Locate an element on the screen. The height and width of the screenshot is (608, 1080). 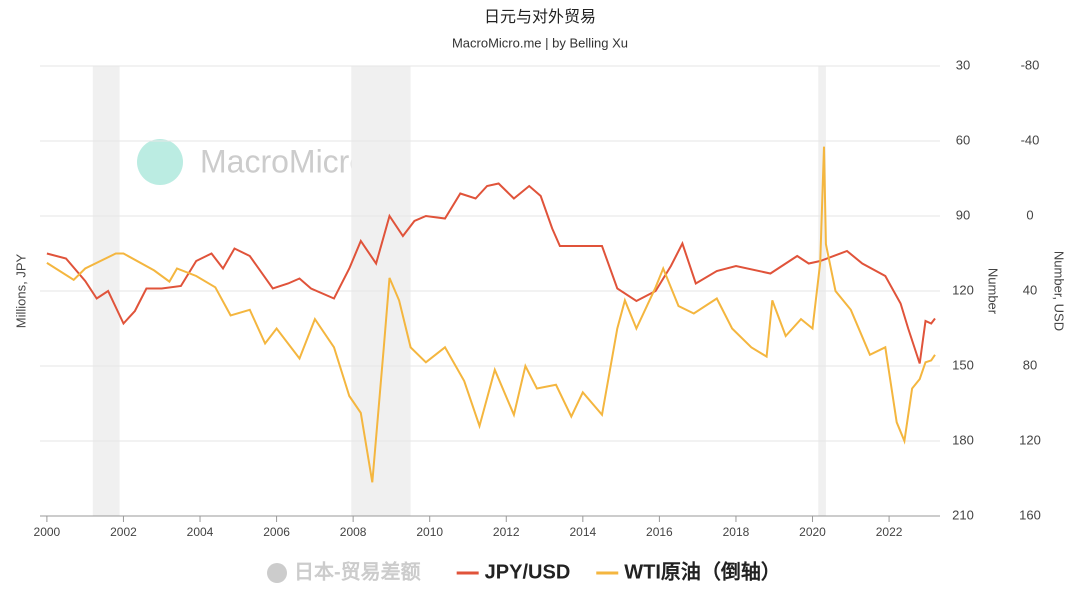
x-tick-label: 2022 is located at coordinates (889, 532).